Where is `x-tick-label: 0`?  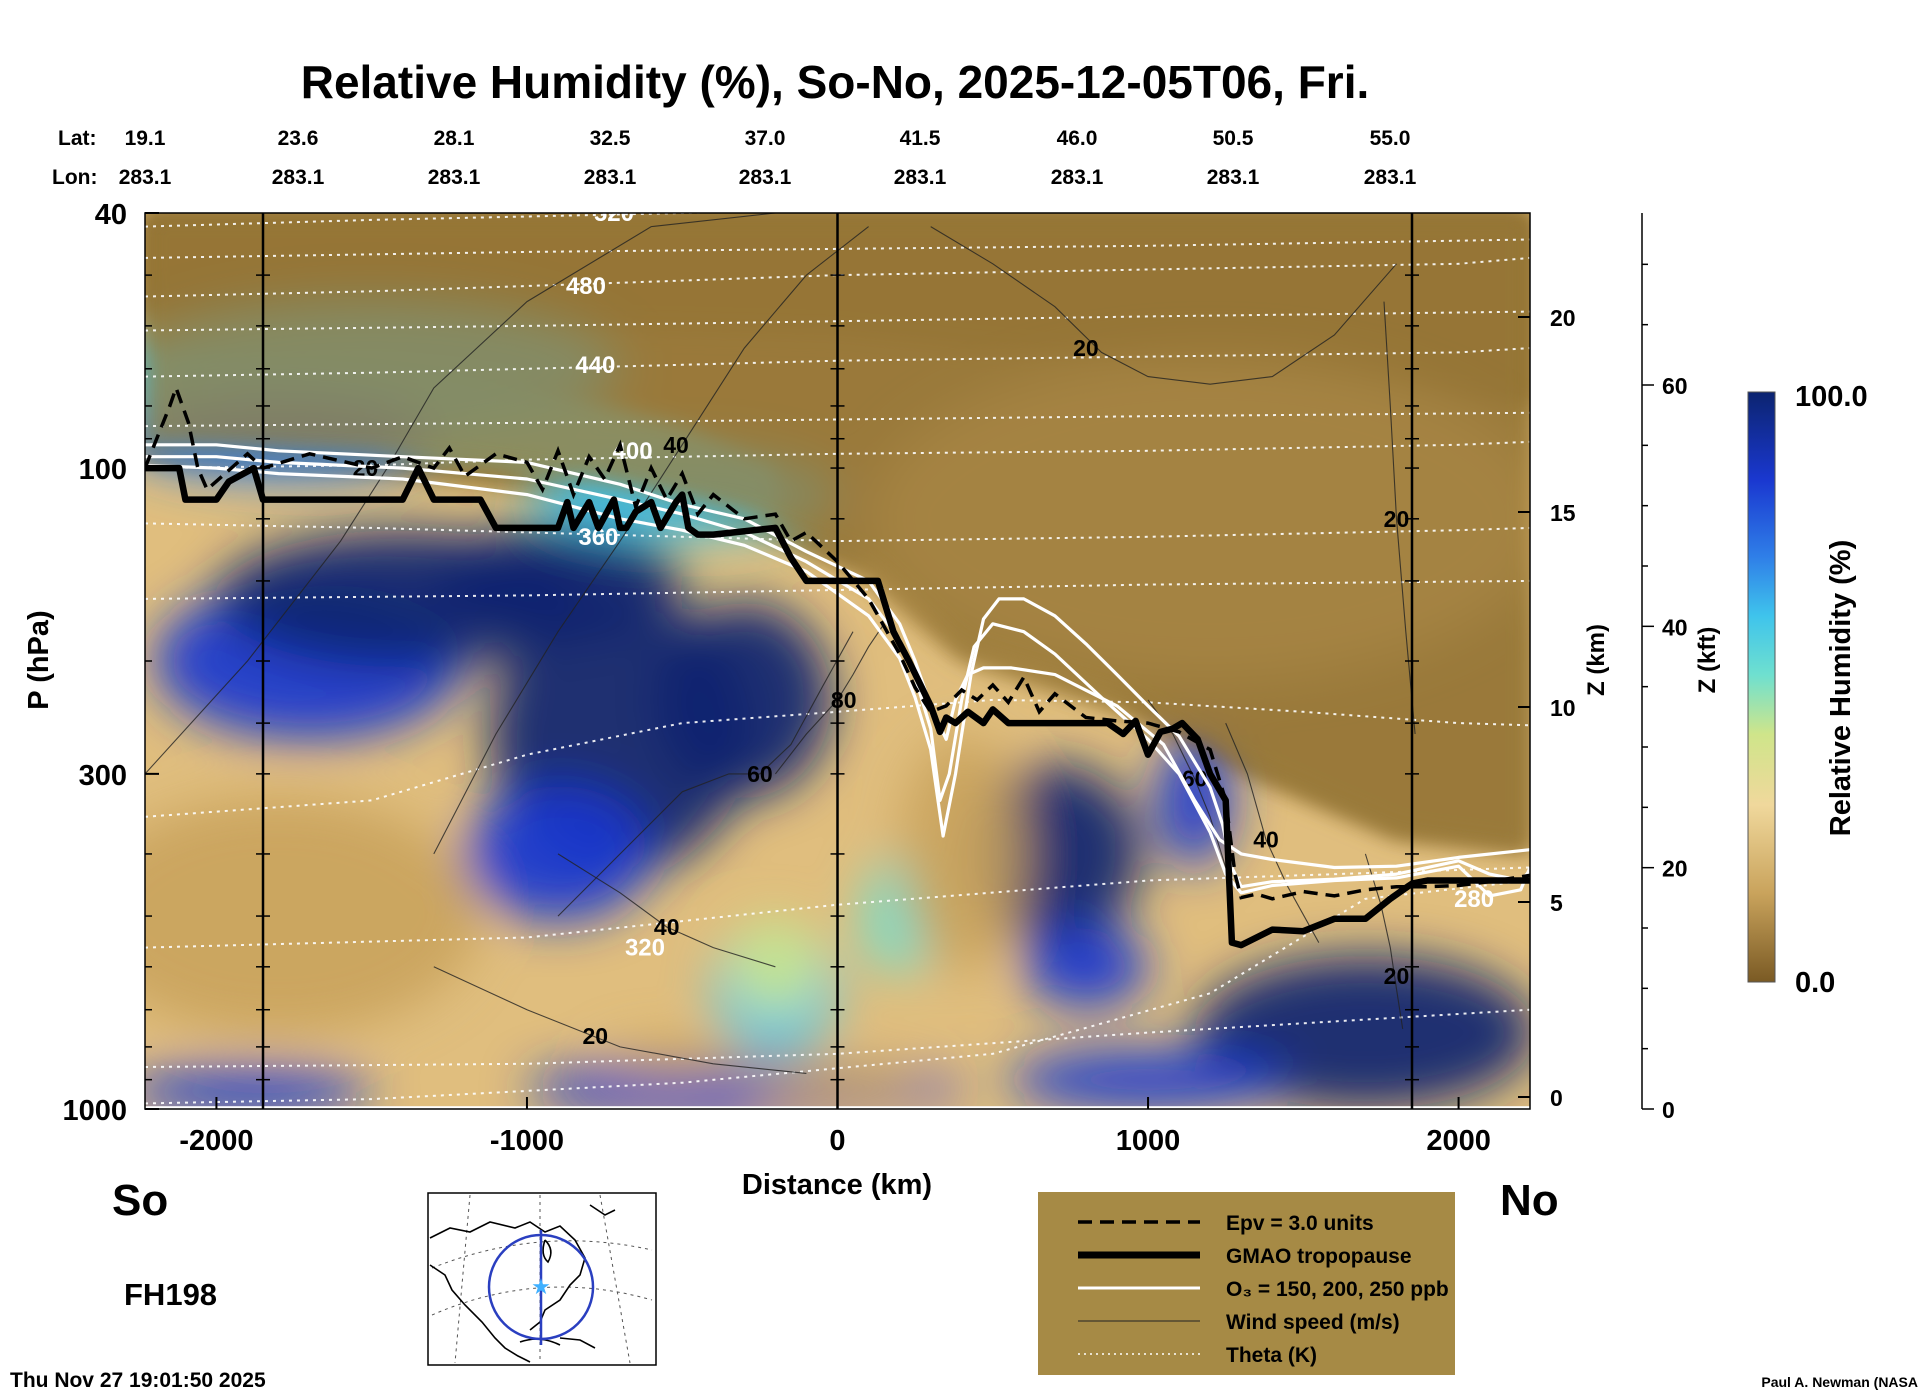
x-tick-label: 0 is located at coordinates (837, 1141).